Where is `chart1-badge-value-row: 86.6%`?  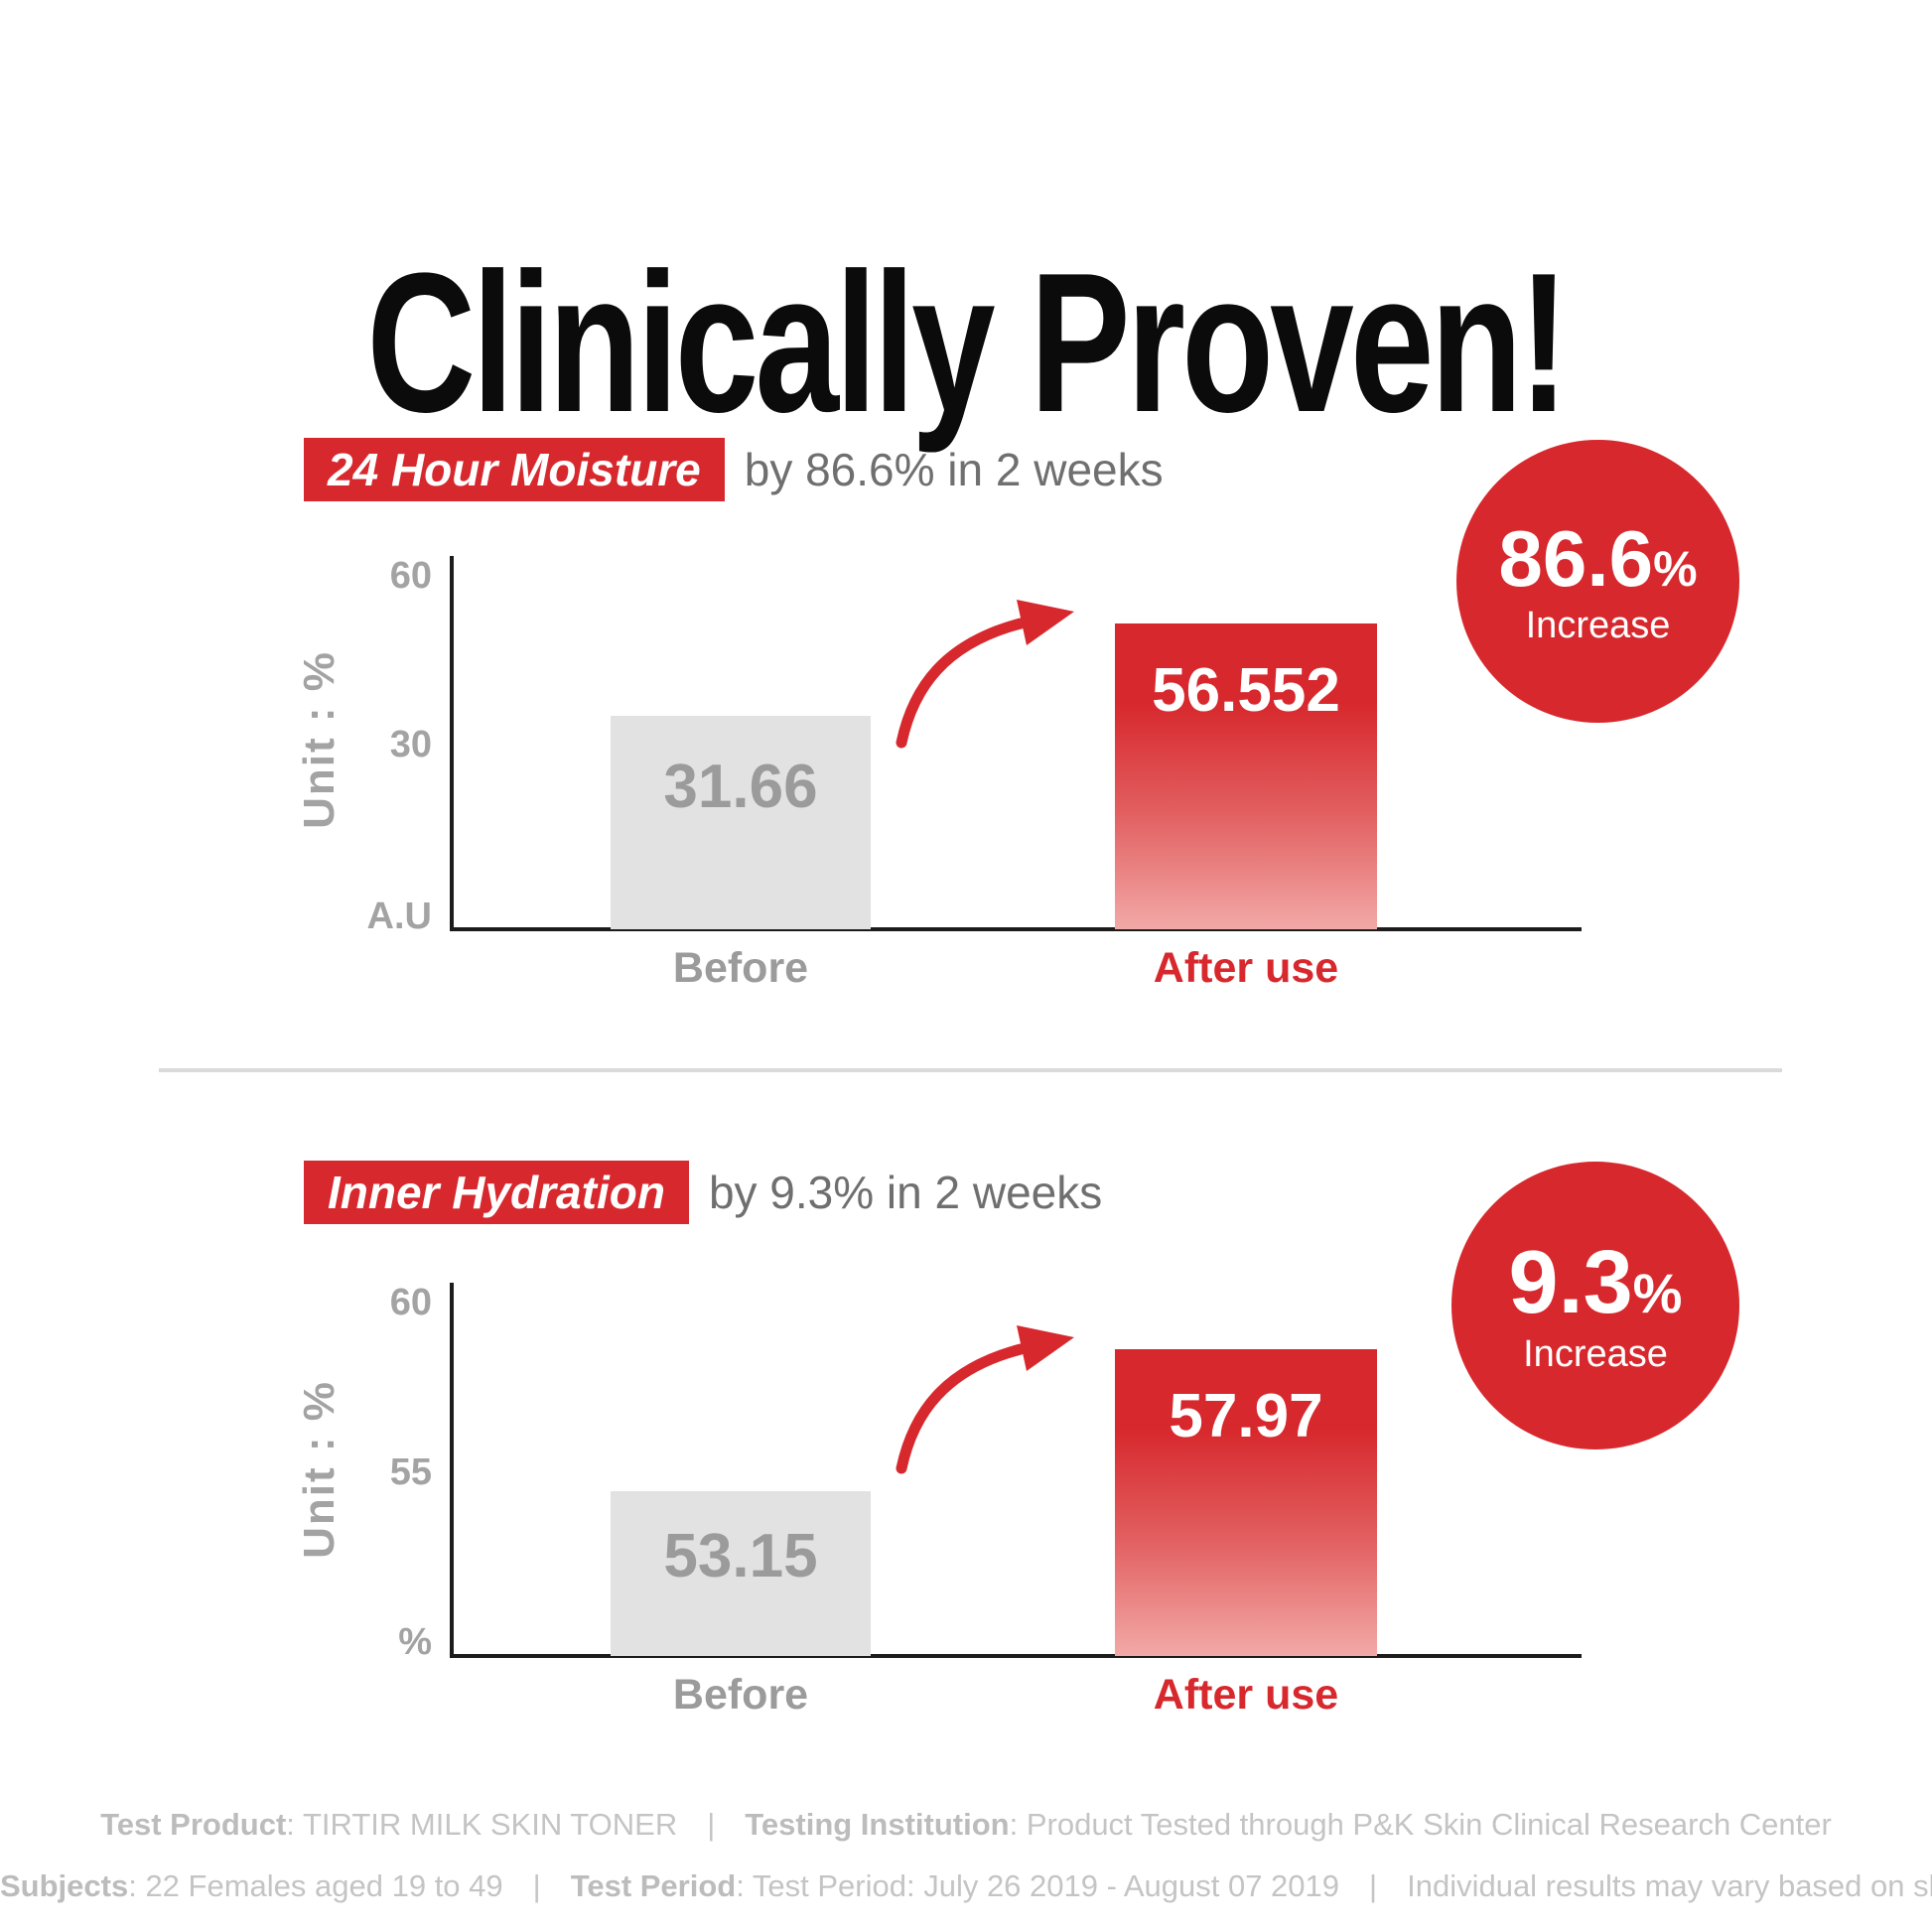
chart1-badge-value-row: 86.6% is located at coordinates (1598, 558).